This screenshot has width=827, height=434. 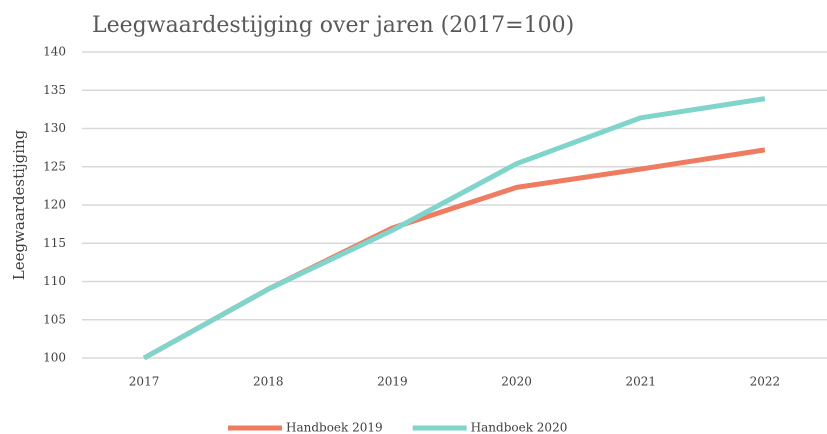 What do you see at coordinates (640, 382) in the screenshot?
I see `x-tick-label: 2021` at bounding box center [640, 382].